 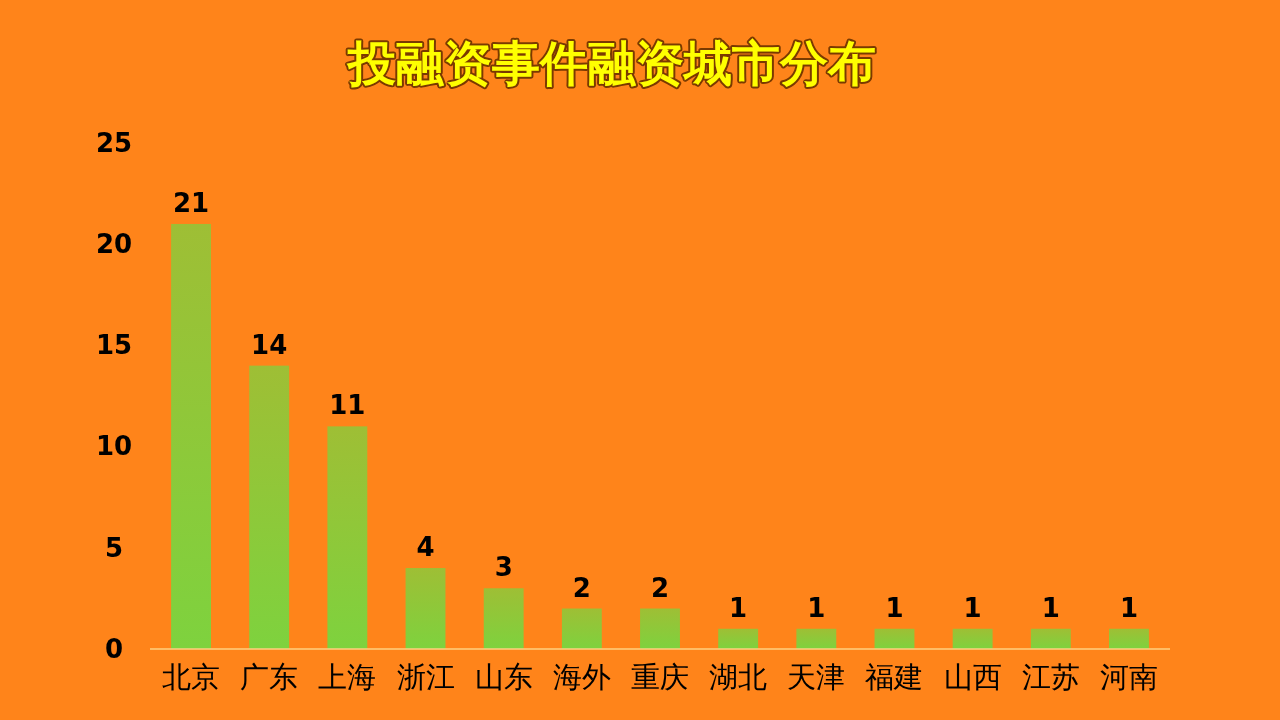 I want to click on x-tick-label: 山东, so click(x=503, y=676).